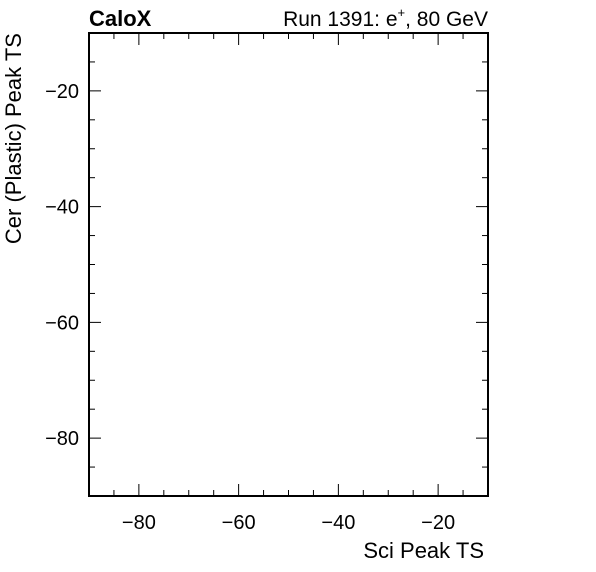  What do you see at coordinates (62, 92) in the screenshot?
I see `y-tick-label: −20` at bounding box center [62, 92].